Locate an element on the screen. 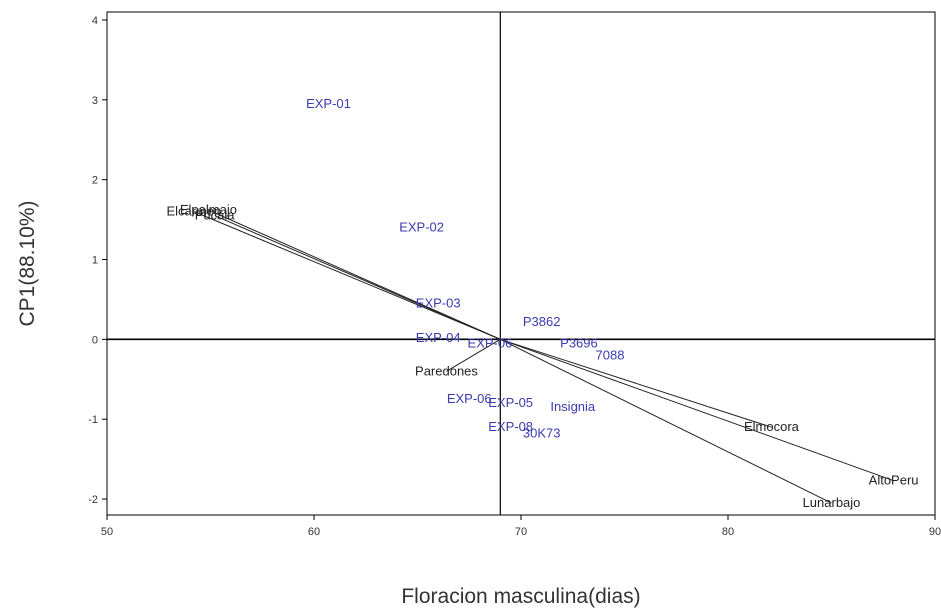 The height and width of the screenshot is (615, 941). genotype-label: EXP-05 is located at coordinates (510, 402).